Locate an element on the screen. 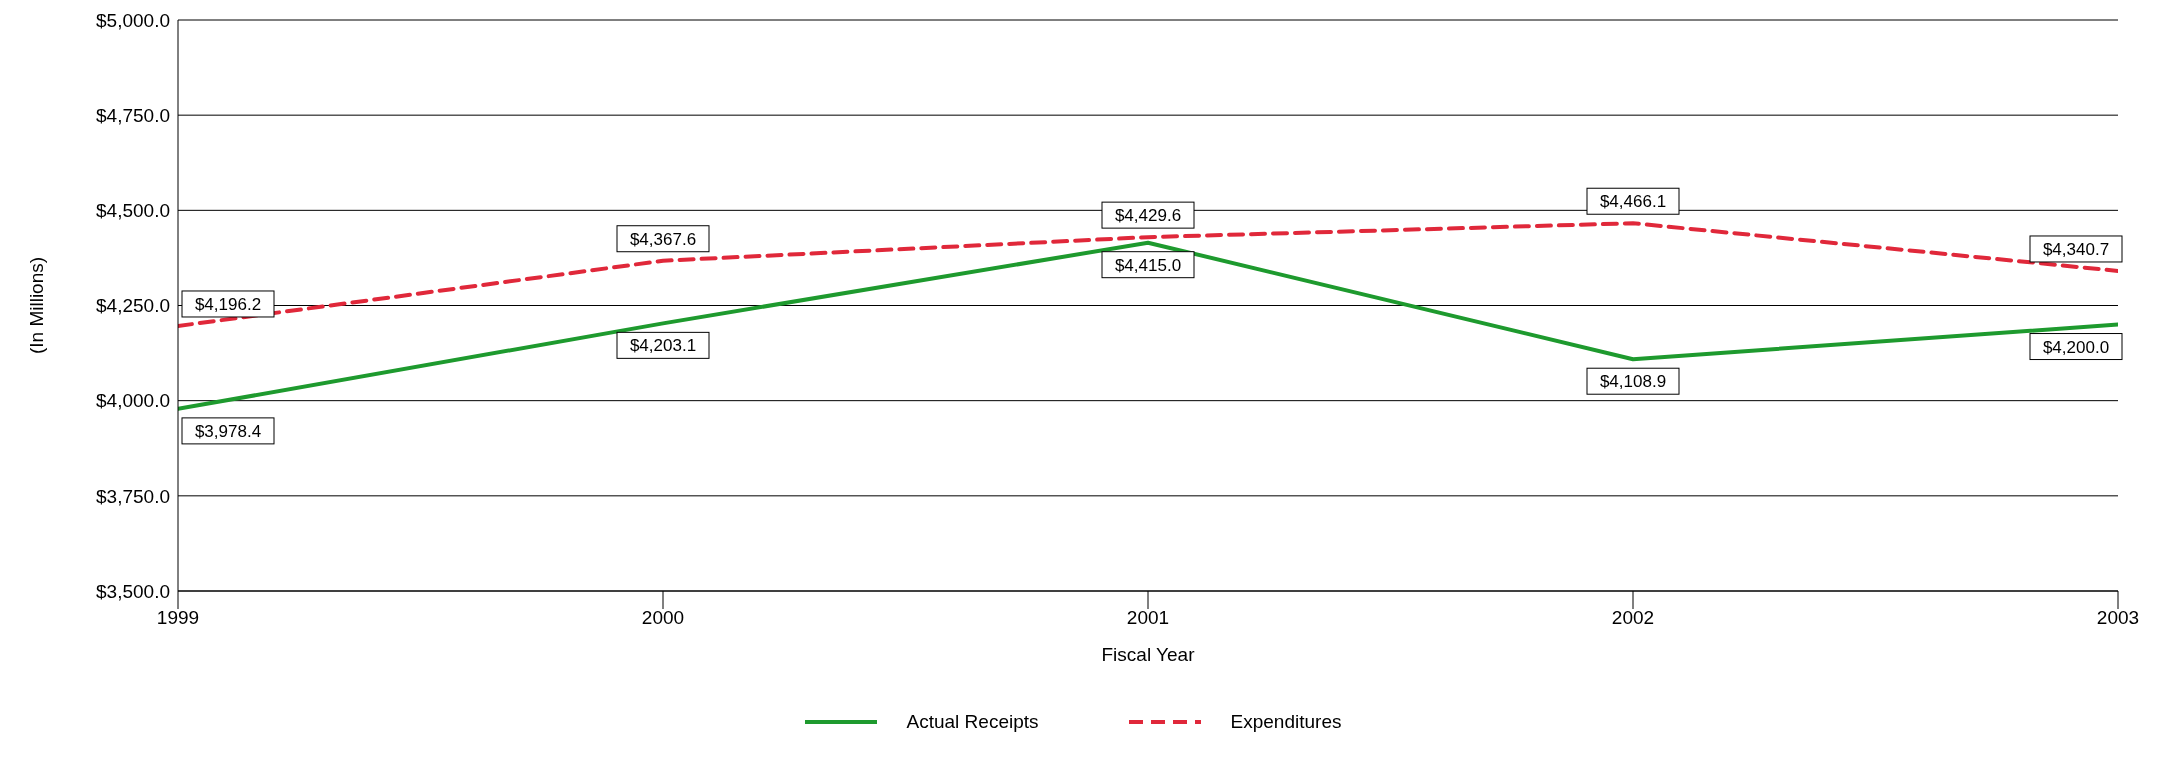  y-tick-label: $4,750.0 is located at coordinates (133, 115).